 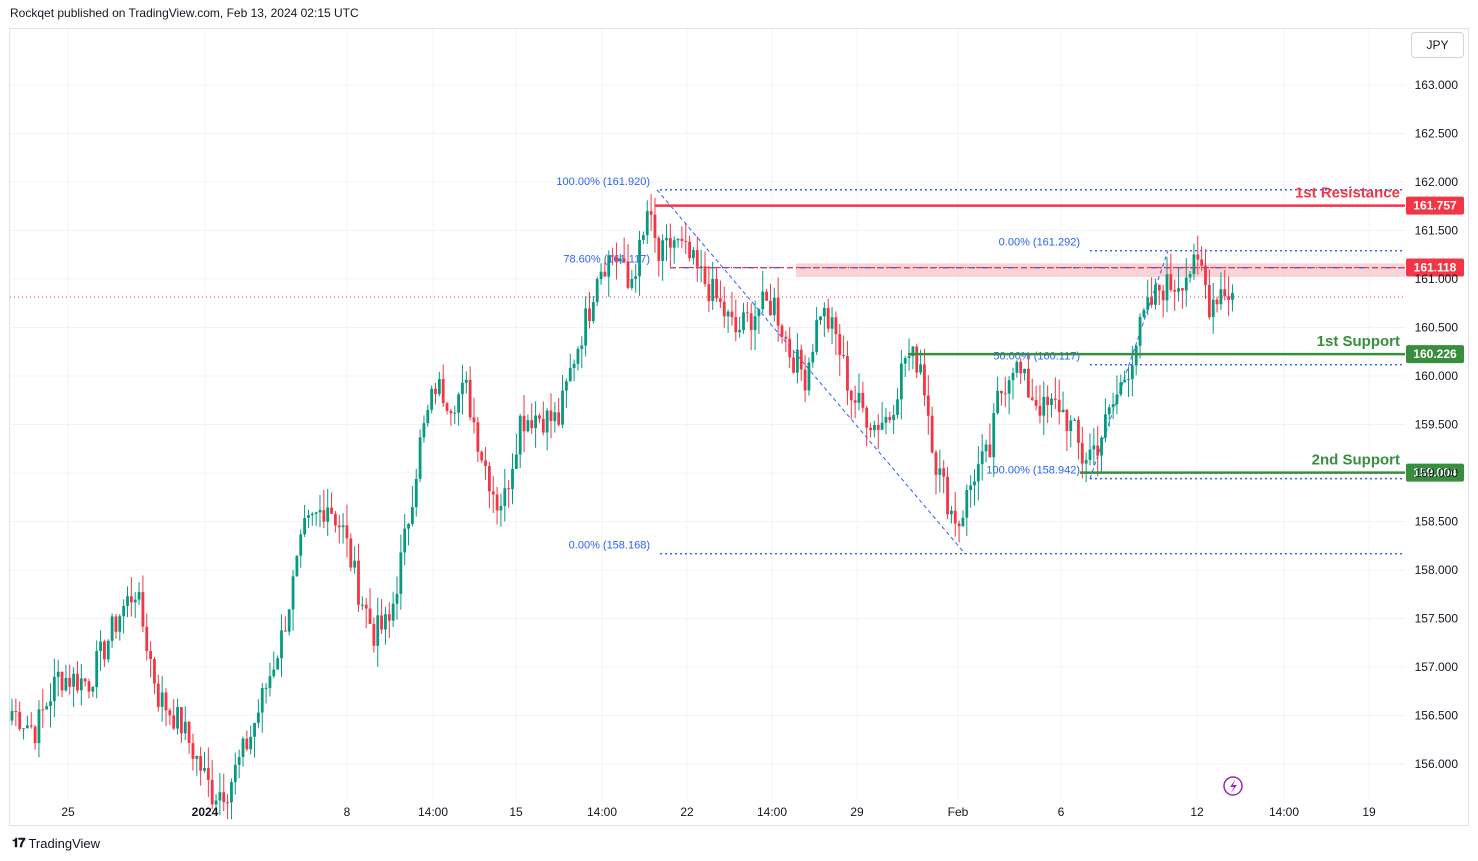 What do you see at coordinates (1437, 85) in the screenshot?
I see `price-tick-label: 163.000` at bounding box center [1437, 85].